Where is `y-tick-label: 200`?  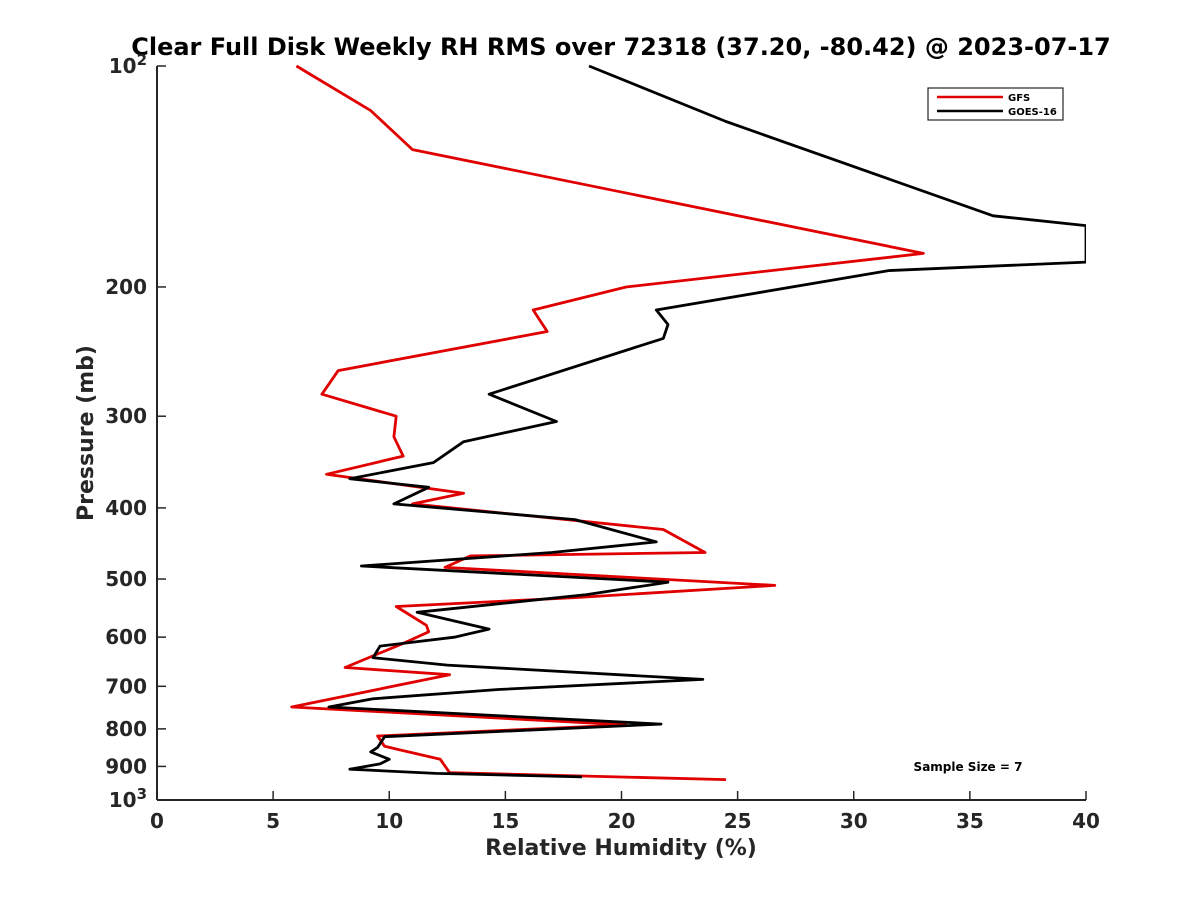 y-tick-label: 200 is located at coordinates (126, 287).